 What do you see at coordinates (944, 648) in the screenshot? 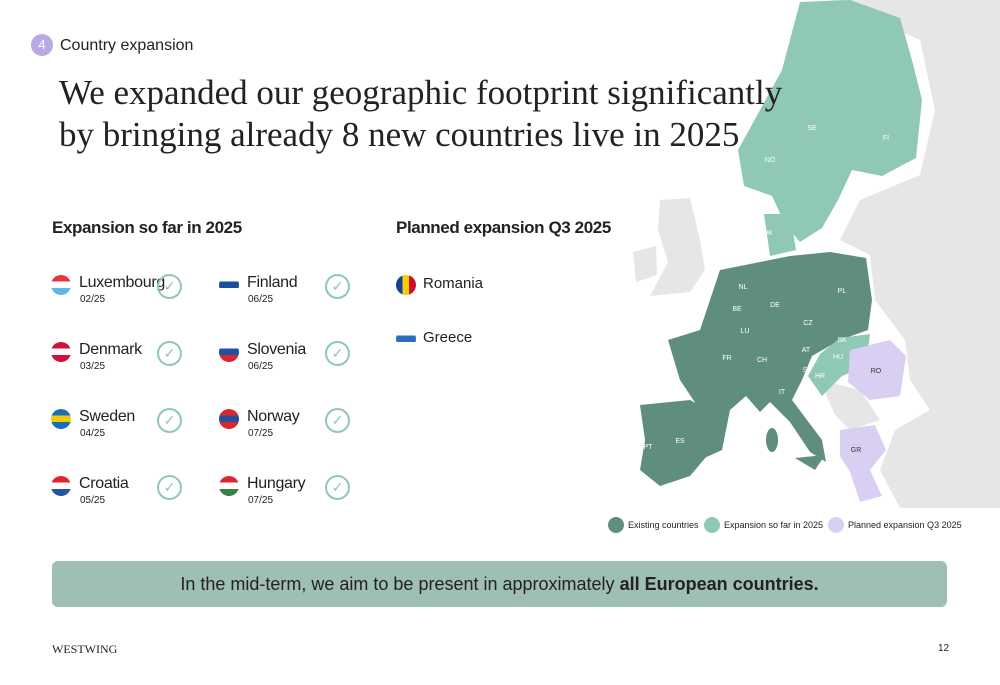
I see `page-number: 12` at bounding box center [944, 648].